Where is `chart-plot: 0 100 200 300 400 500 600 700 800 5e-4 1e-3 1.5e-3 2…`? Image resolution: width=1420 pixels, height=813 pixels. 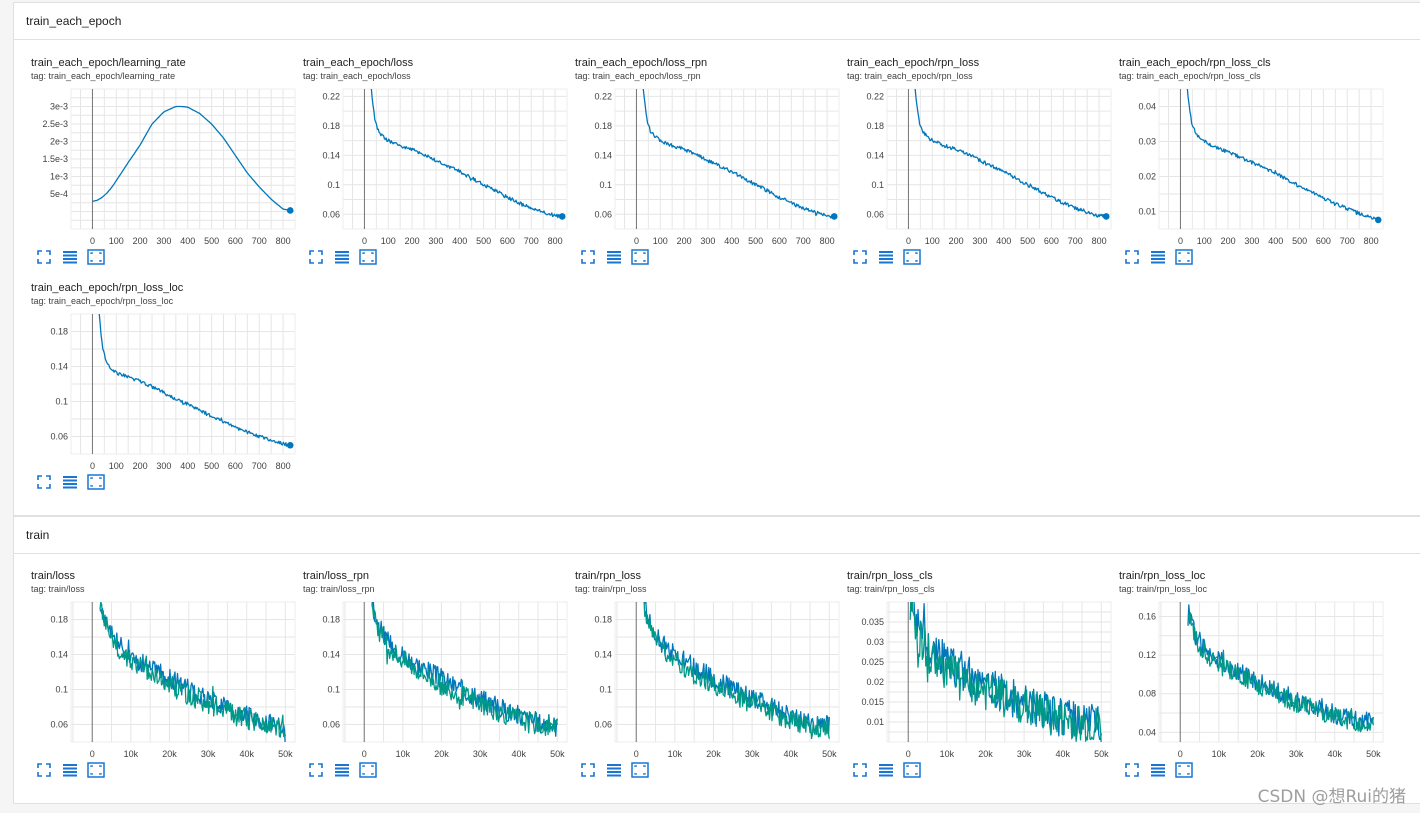 chart-plot: 0 100 200 300 400 500 600 700 800 5e-4 1e-3 1.5e-3 2… is located at coordinates (164, 166).